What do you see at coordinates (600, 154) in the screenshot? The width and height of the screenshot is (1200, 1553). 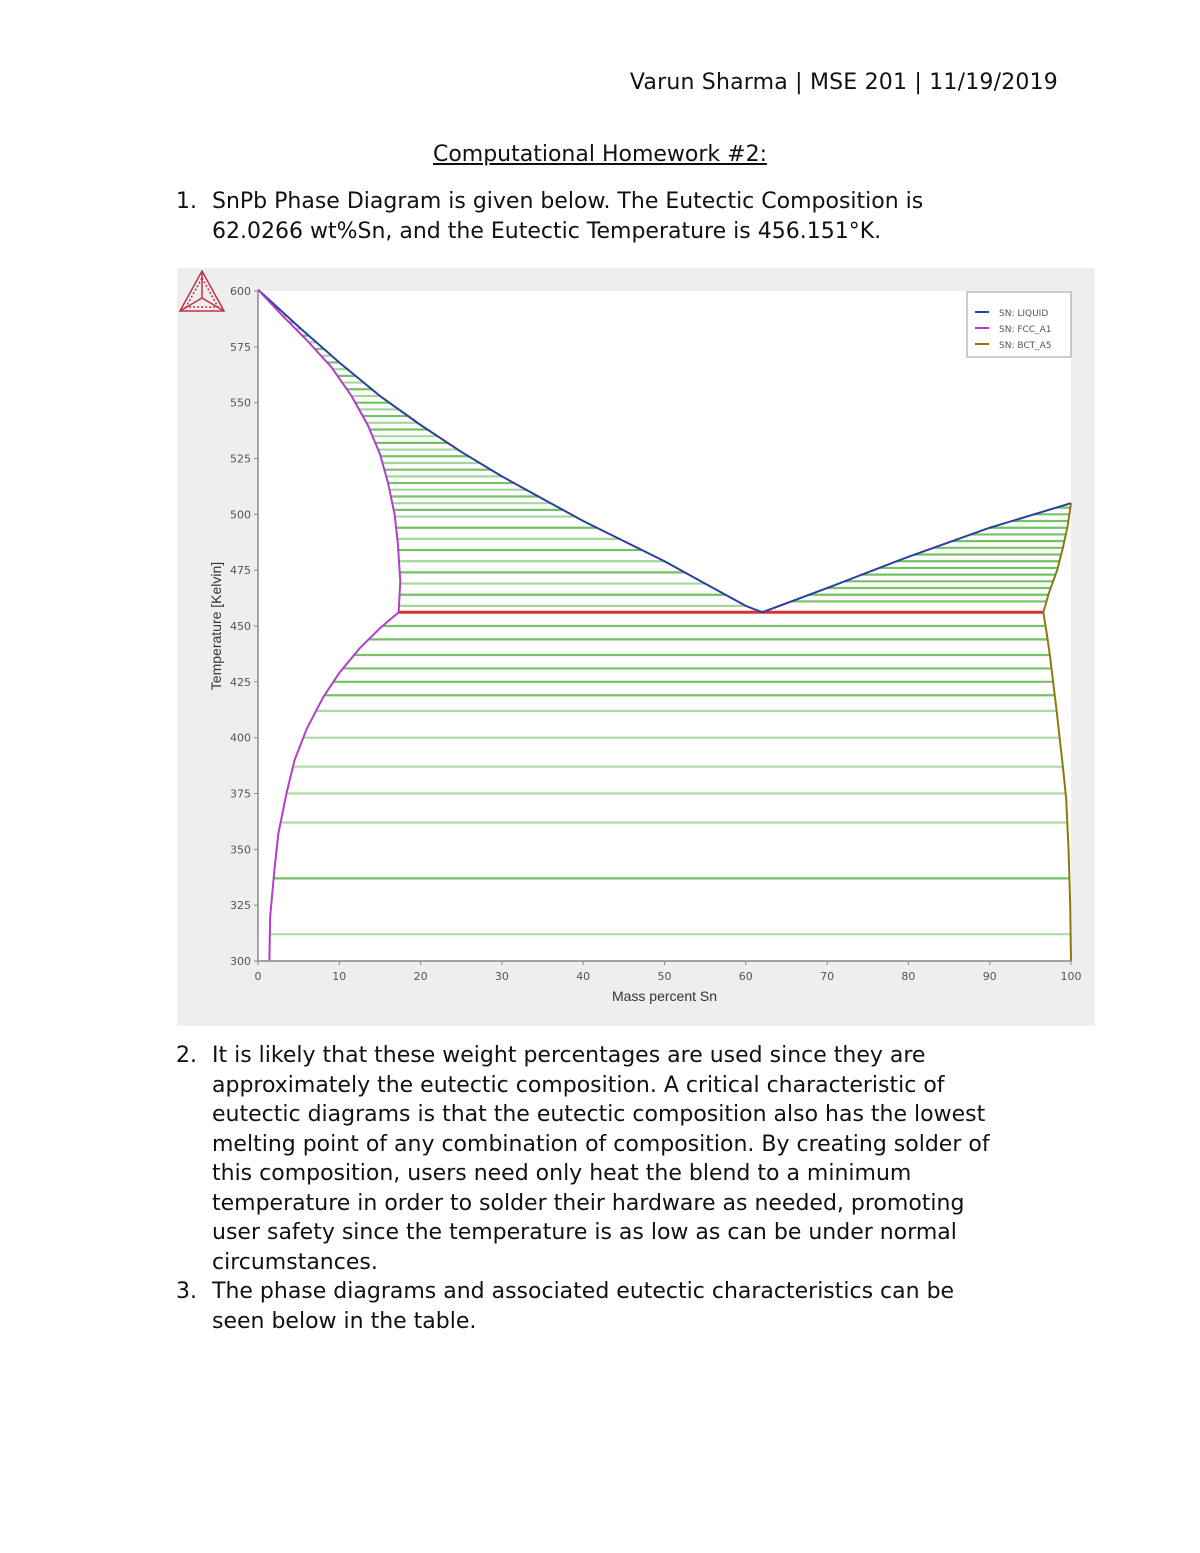 I see `page-title: Computational Homework #2:` at bounding box center [600, 154].